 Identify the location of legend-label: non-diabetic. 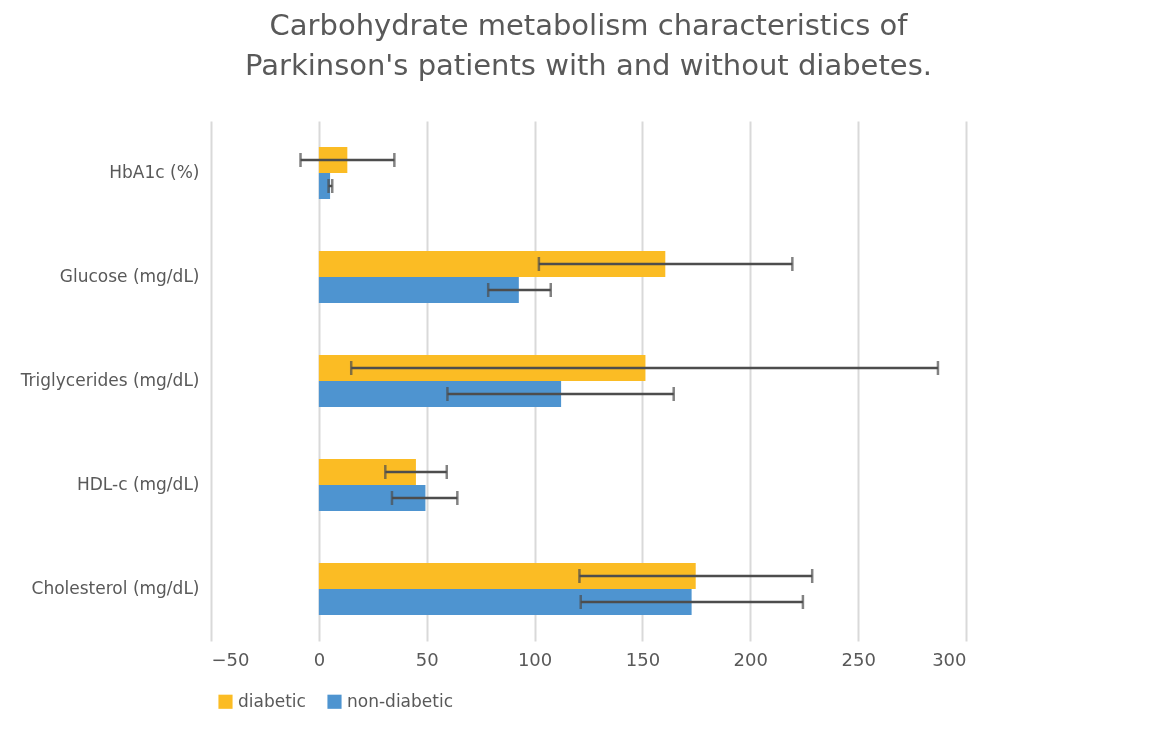
(400, 700).